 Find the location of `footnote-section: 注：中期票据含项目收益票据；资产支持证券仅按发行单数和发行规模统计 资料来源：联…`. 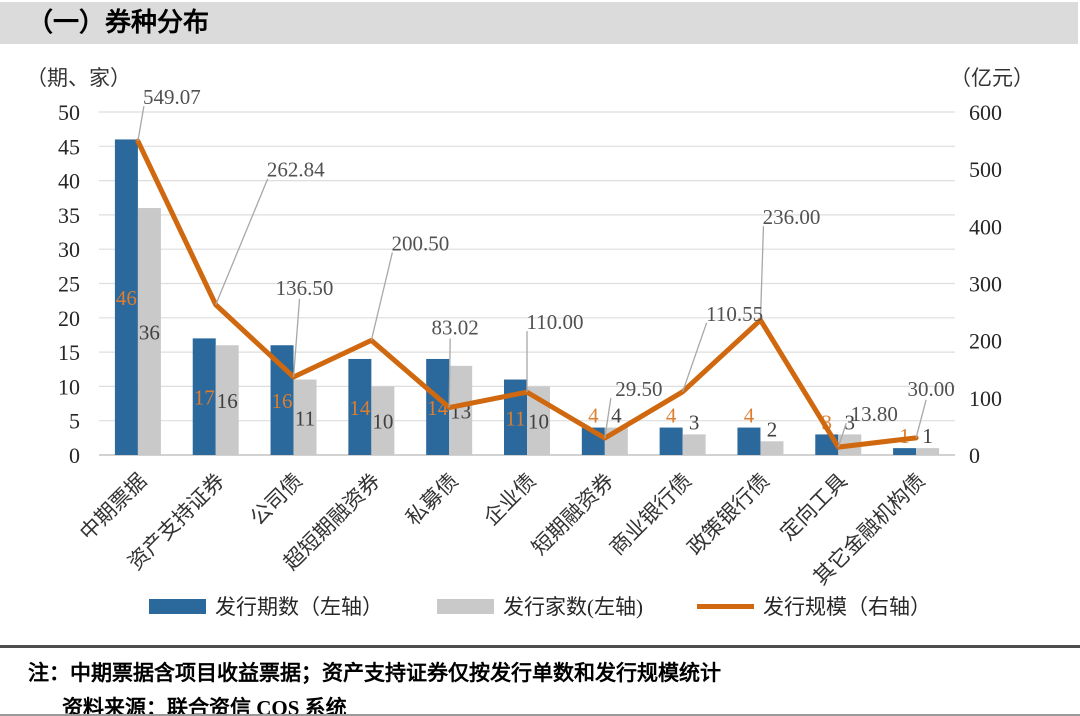

footnote-section: 注：中期票据含项目收益票据；资产支持证券仅按发行单数和发行规模统计 资料来源：联… is located at coordinates (540, 680).